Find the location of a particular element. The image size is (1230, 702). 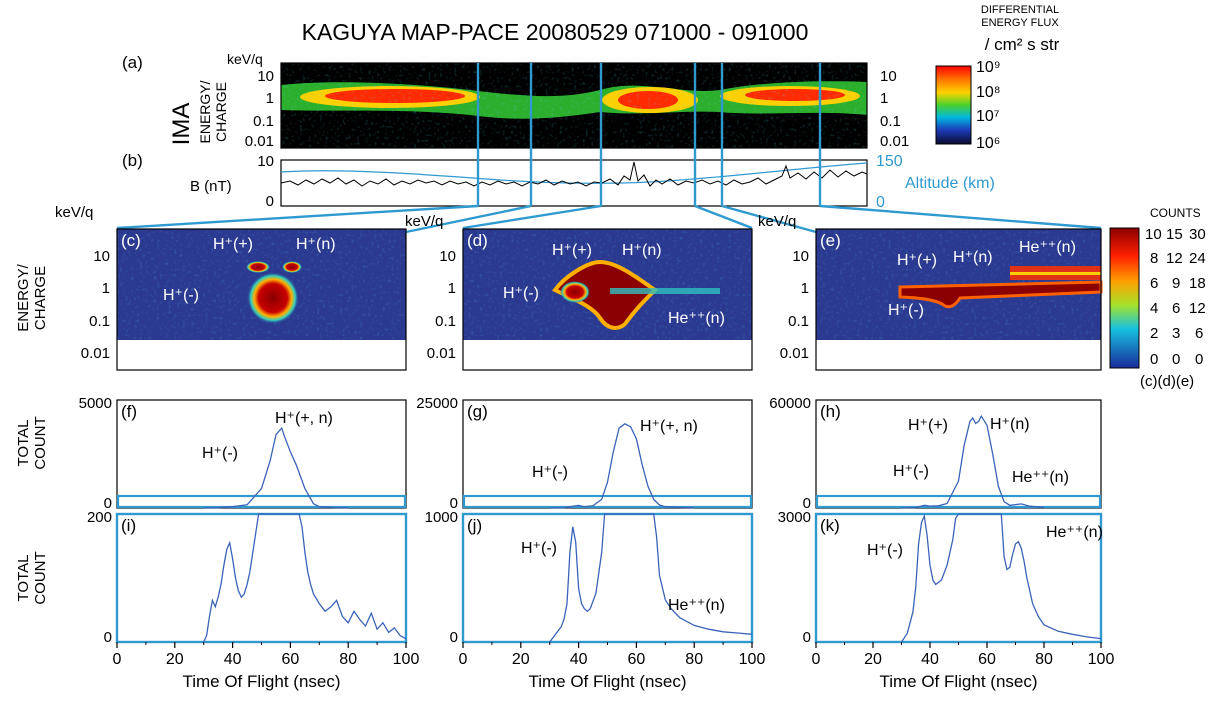

counts-tick-label: 8 is located at coordinates (1154, 258).